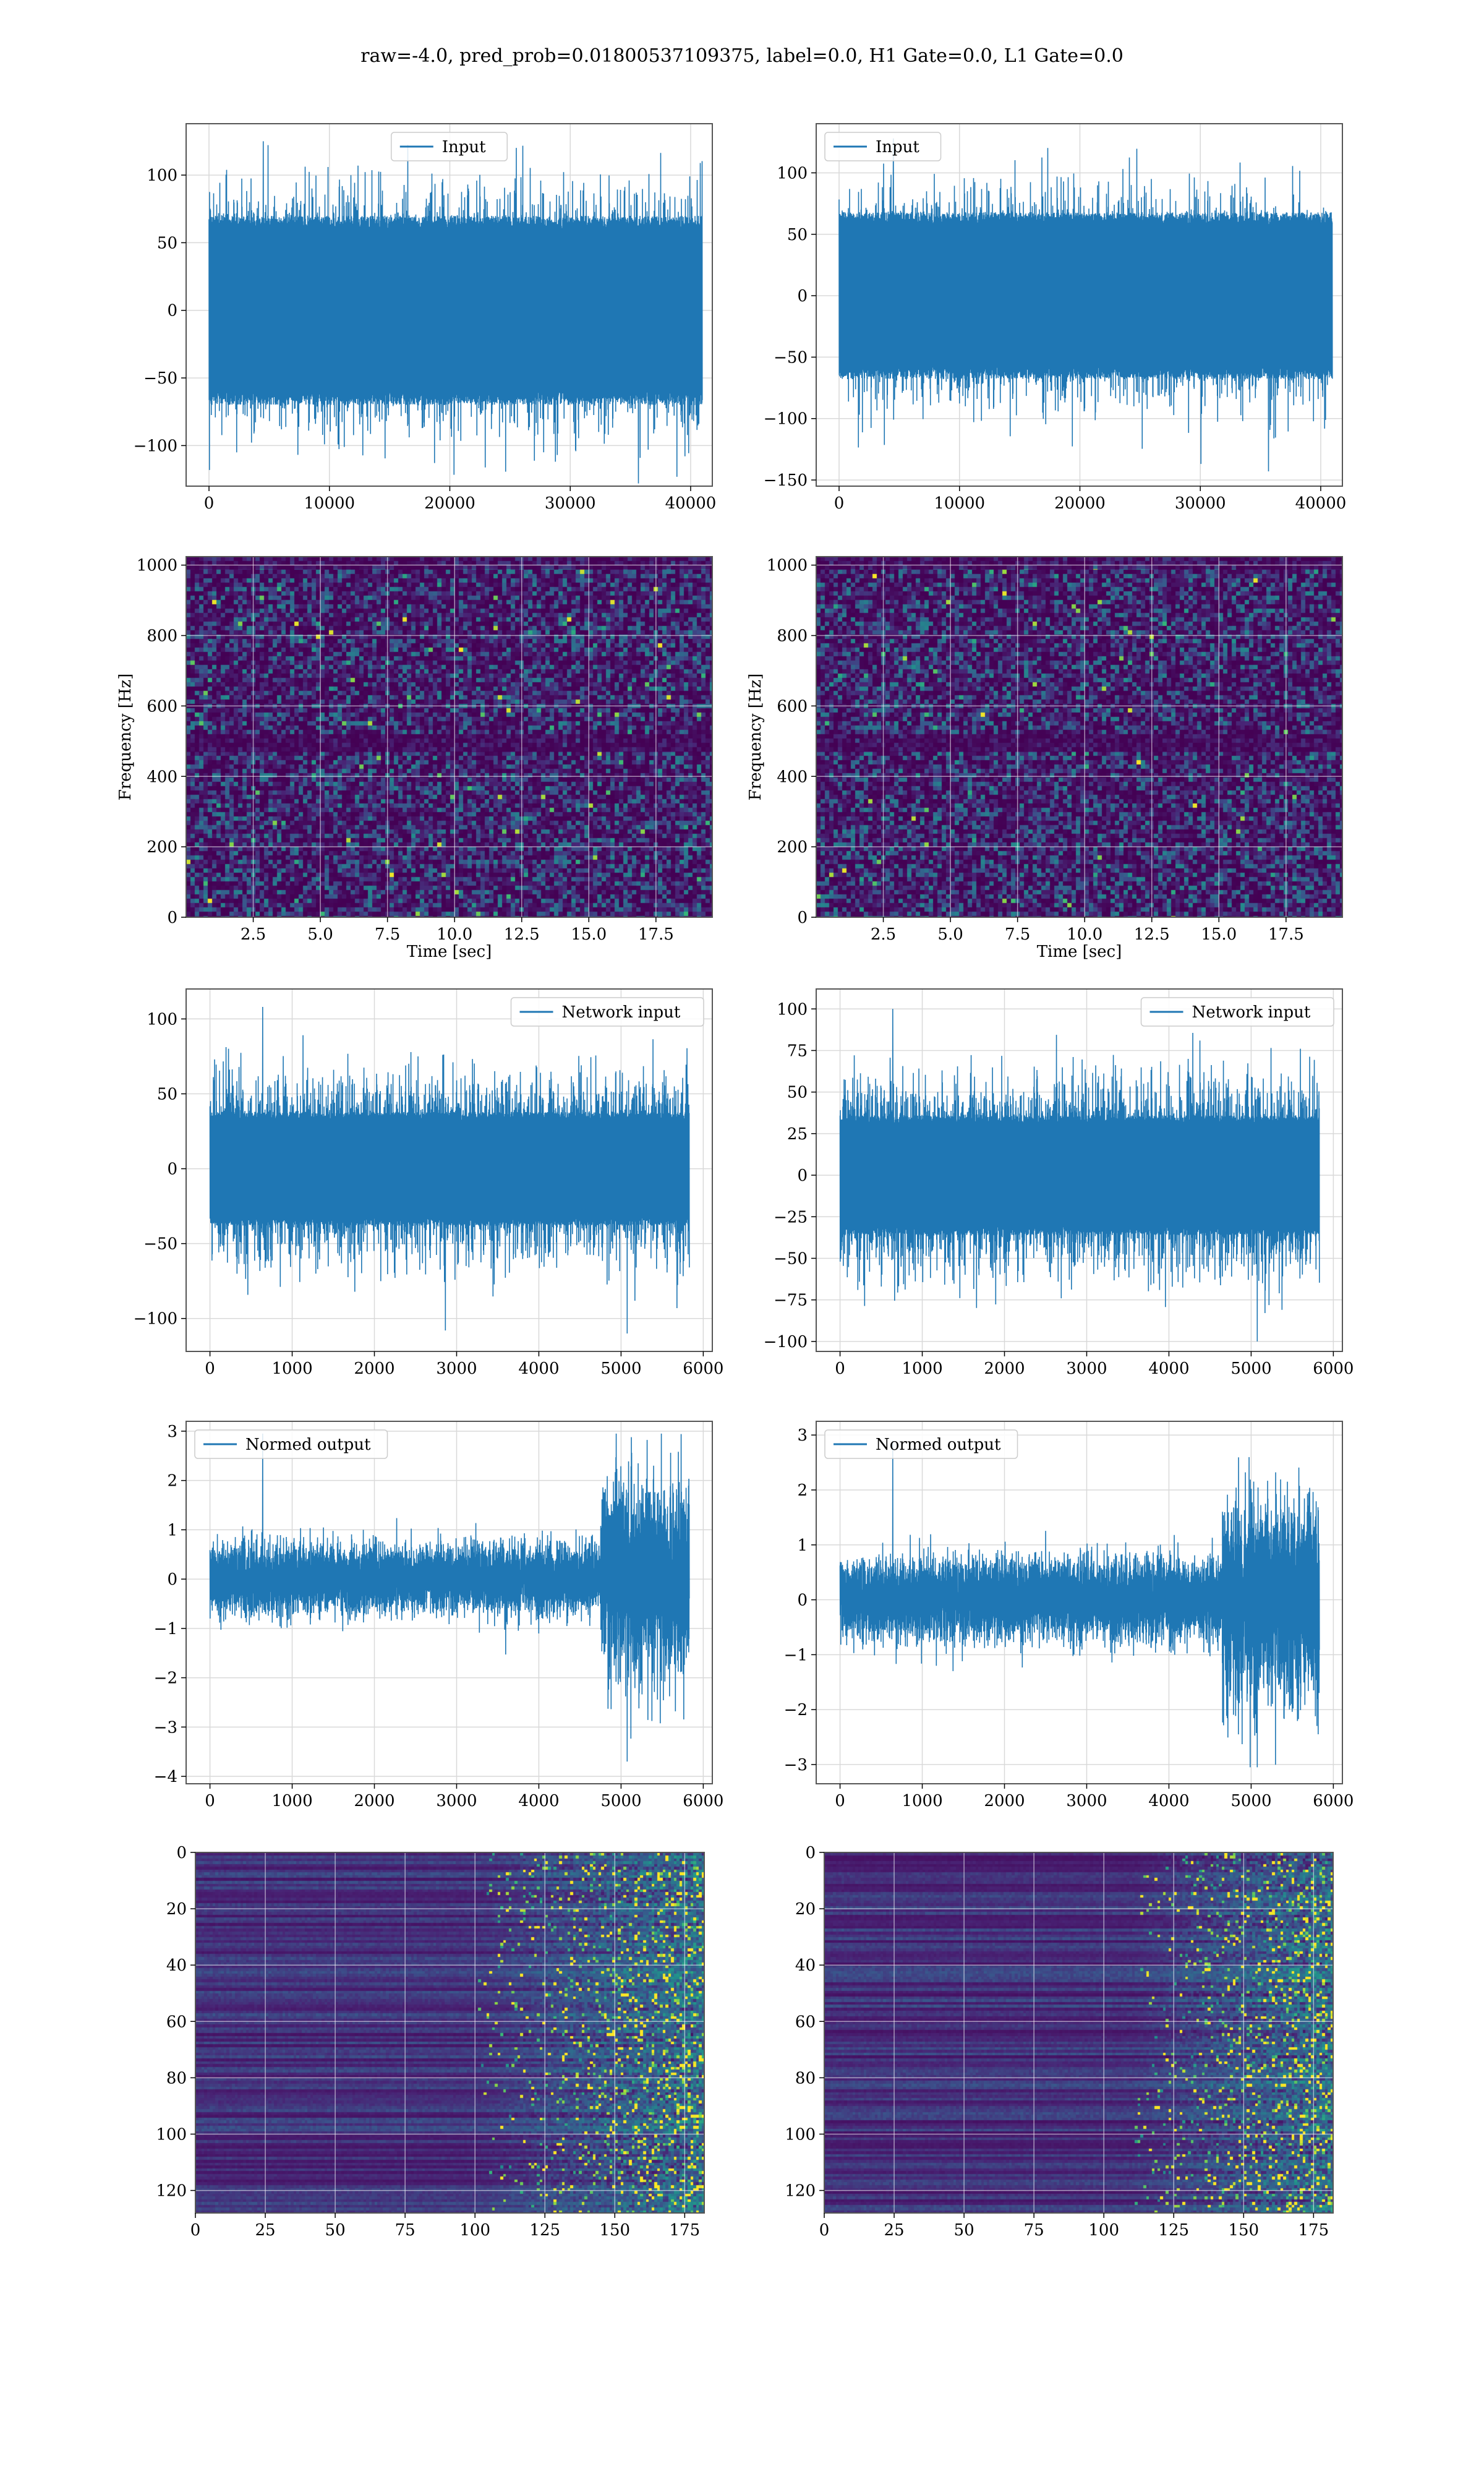 This screenshot has width=1484, height=2474. What do you see at coordinates (176, 1965) in the screenshot?
I see `y-tick-label: 40` at bounding box center [176, 1965].